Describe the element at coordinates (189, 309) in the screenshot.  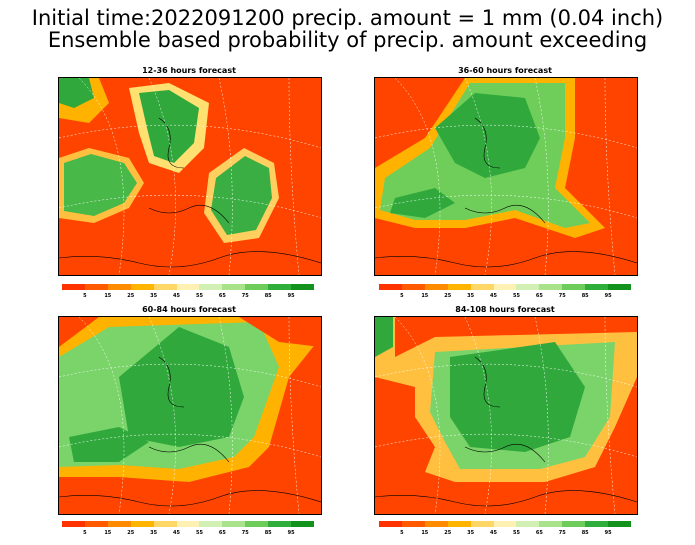
I see `panel-title-60-84: 60-84 hours forecast` at that location.